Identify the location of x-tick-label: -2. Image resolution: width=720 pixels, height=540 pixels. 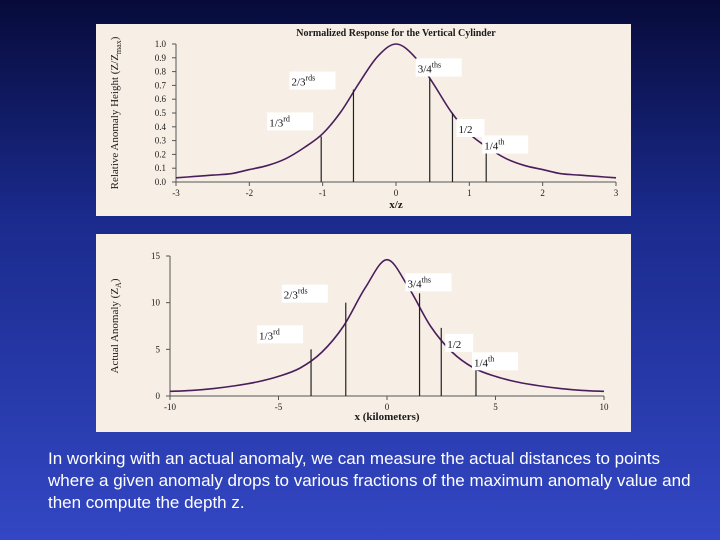
(250, 193).